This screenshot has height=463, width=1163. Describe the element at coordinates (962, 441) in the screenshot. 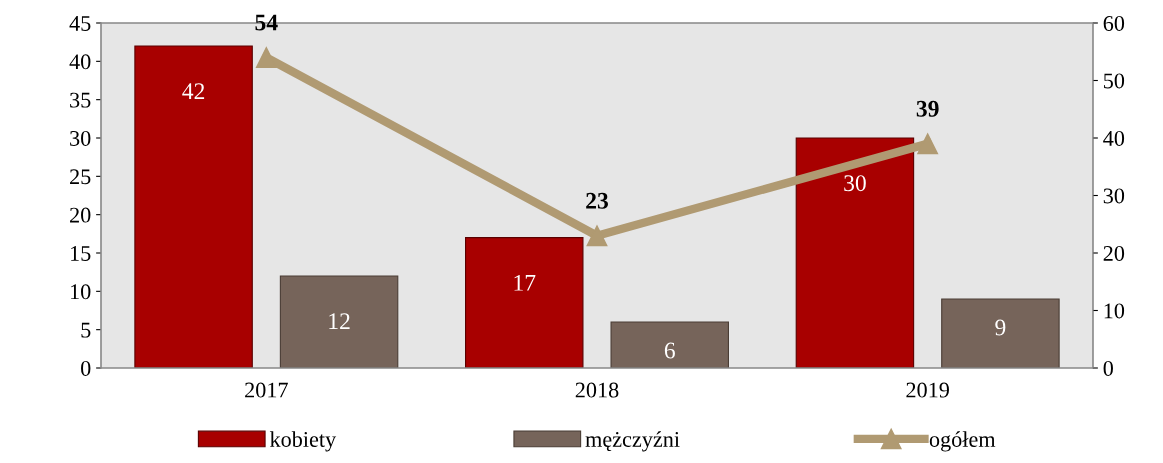

I see `legend-label: ogółem` at that location.